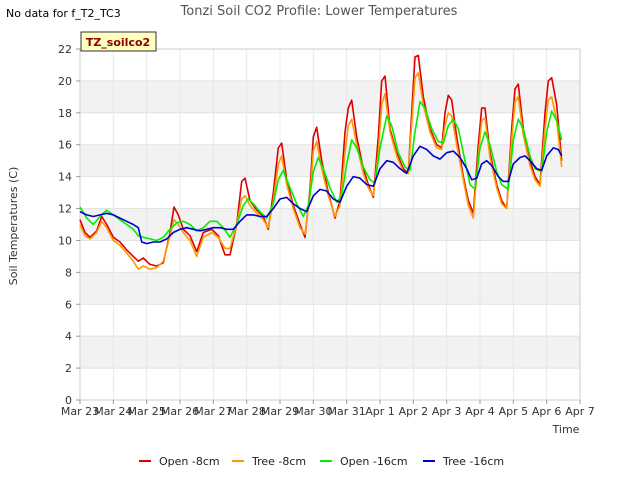 The height and width of the screenshot is (480, 640). I want to click on legend-item: Tree -8cm, so click(269, 461).